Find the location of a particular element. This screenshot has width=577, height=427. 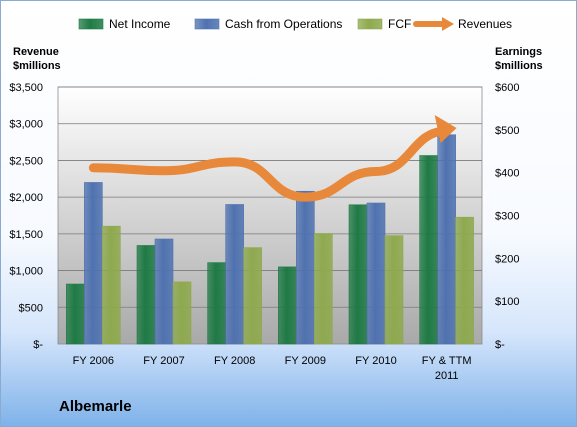

right-tick-label: $500 is located at coordinates (507, 131).